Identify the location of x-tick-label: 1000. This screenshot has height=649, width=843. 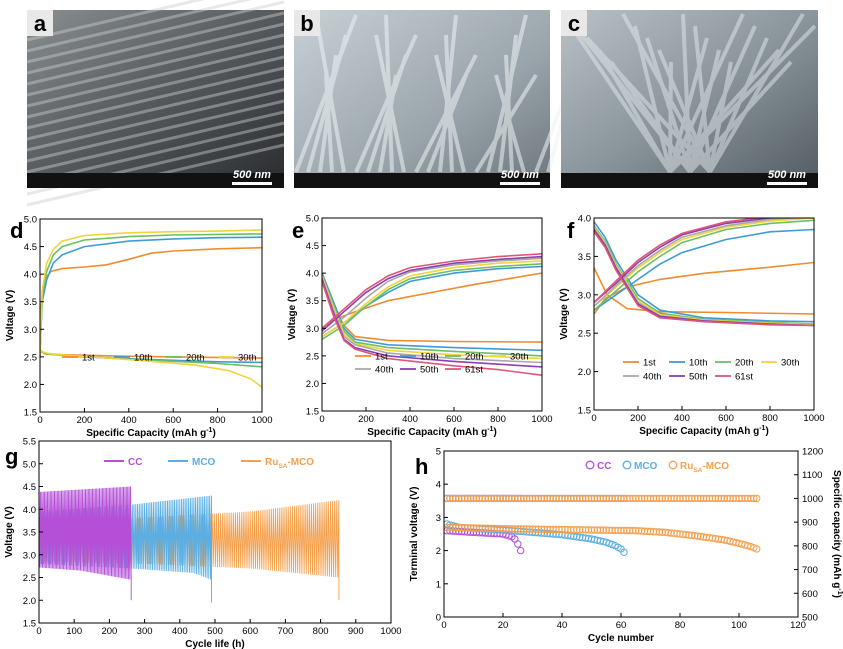
(390, 631).